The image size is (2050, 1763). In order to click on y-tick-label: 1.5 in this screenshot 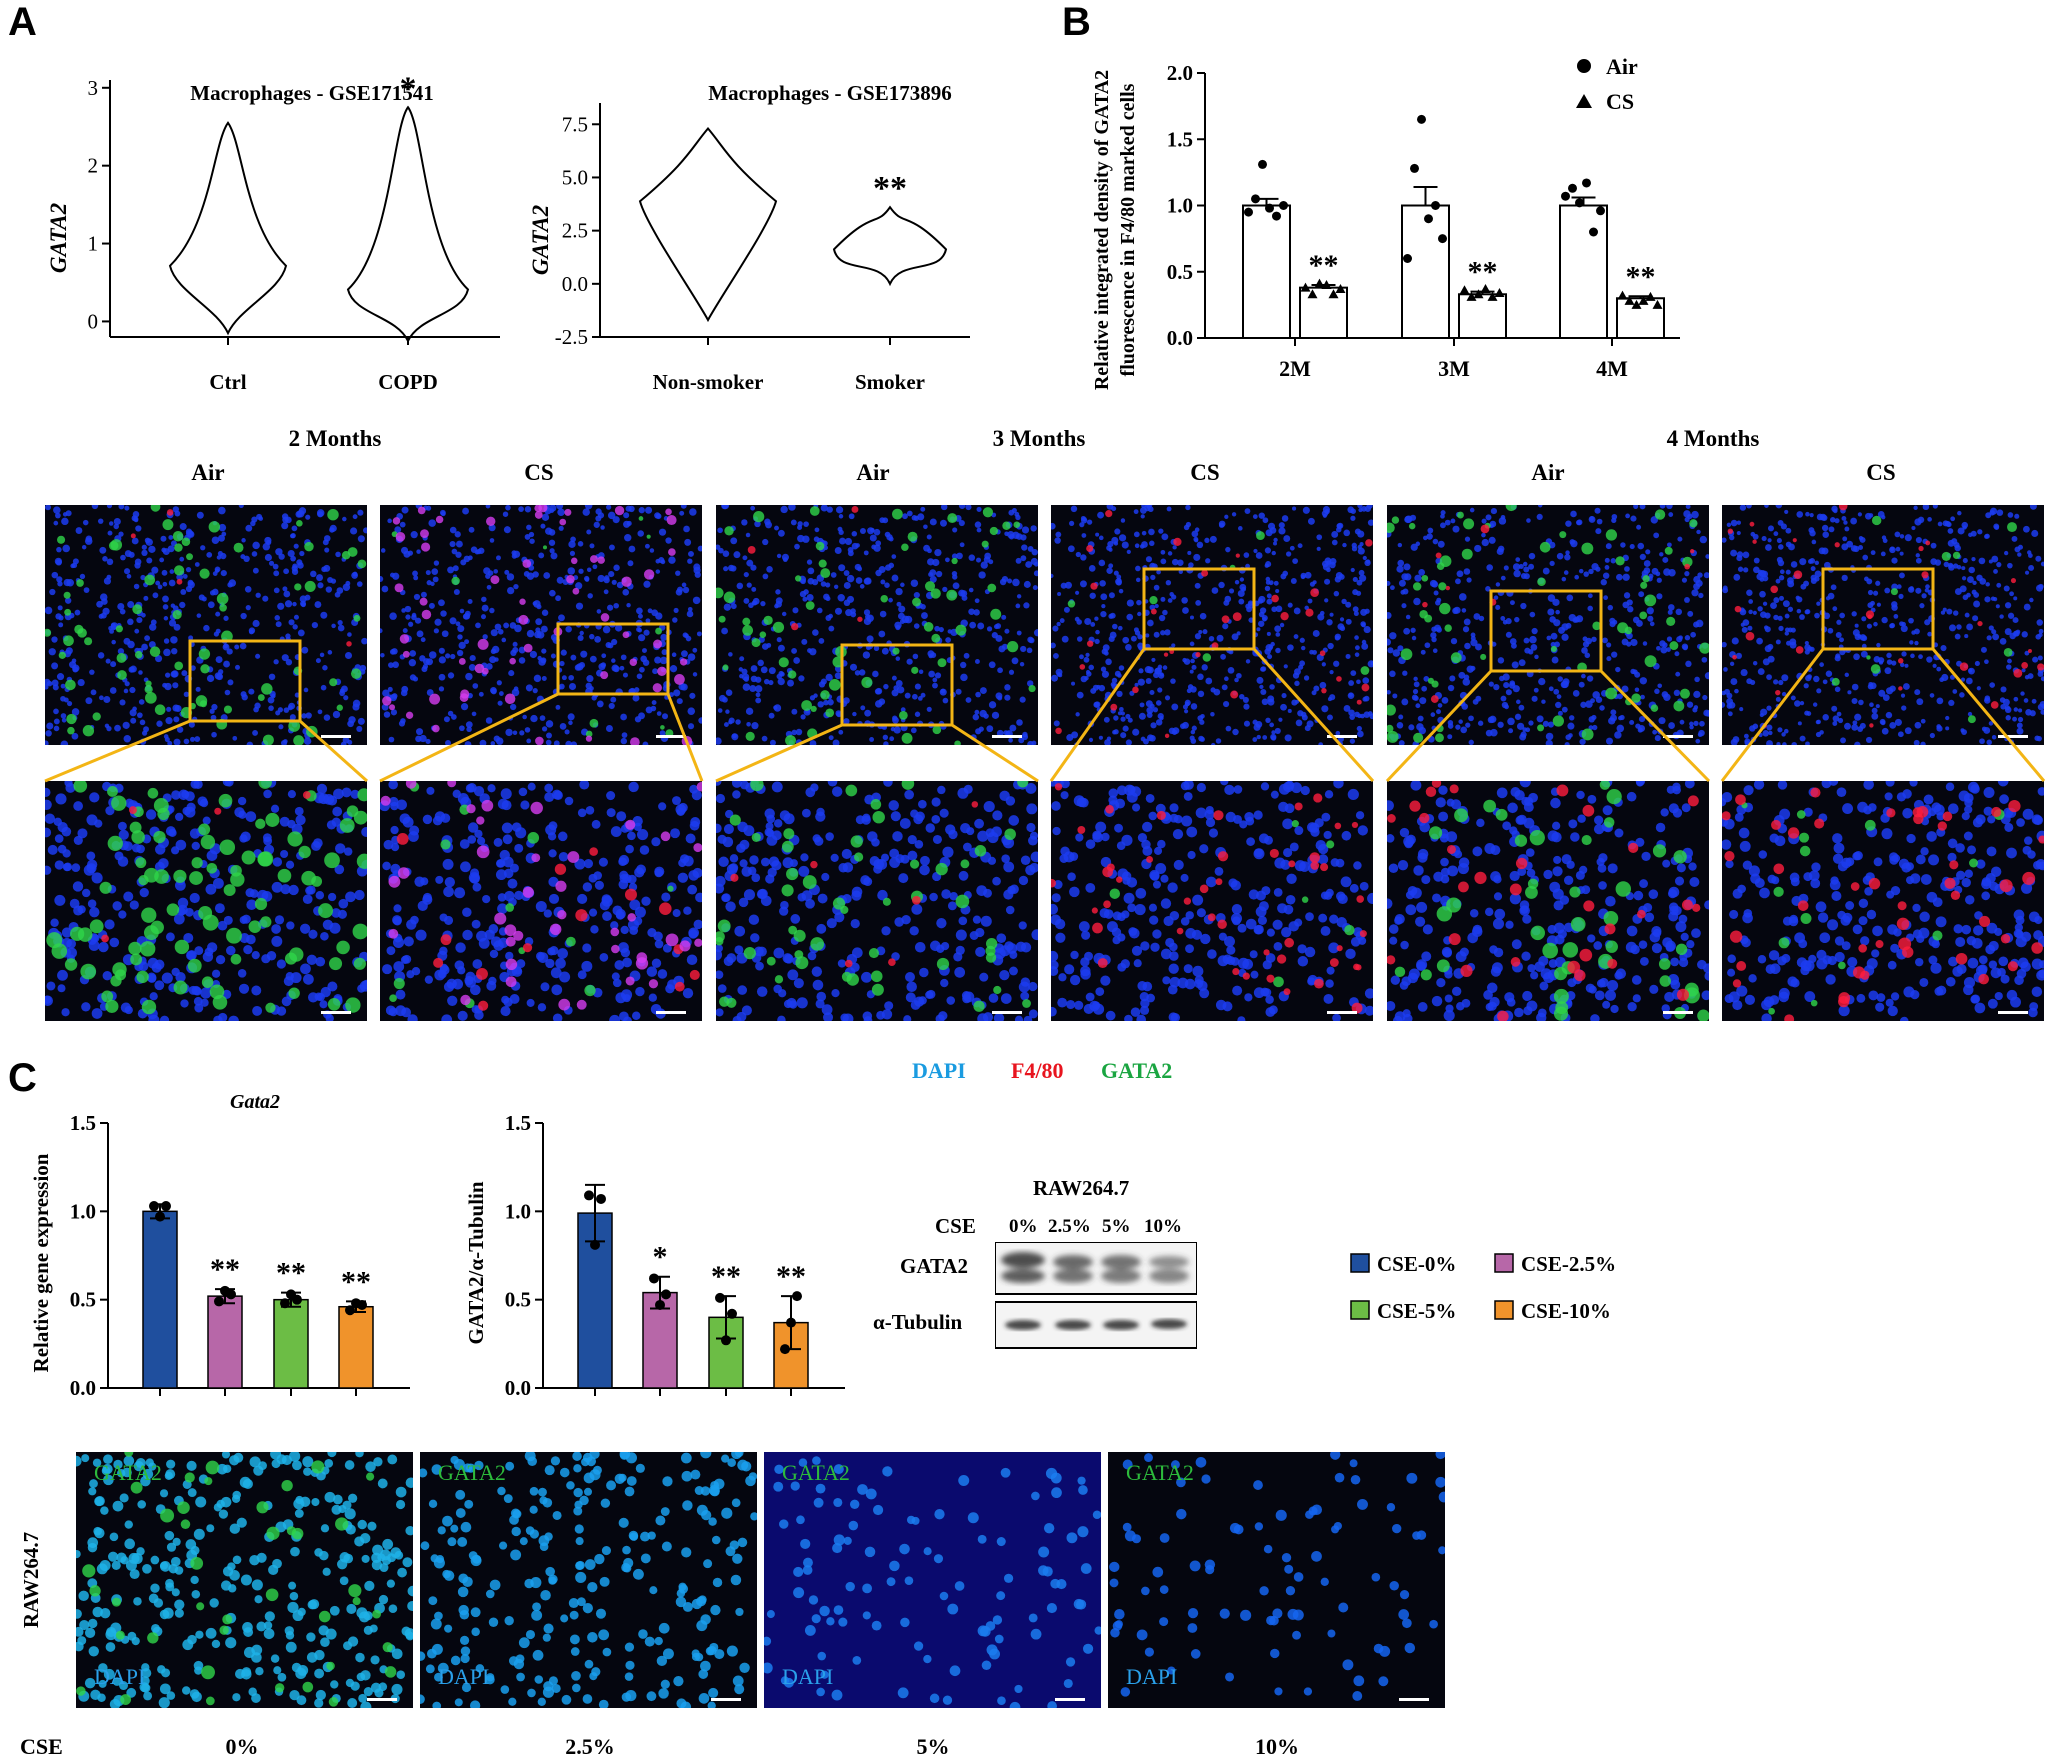, I will do `click(83, 1123)`.